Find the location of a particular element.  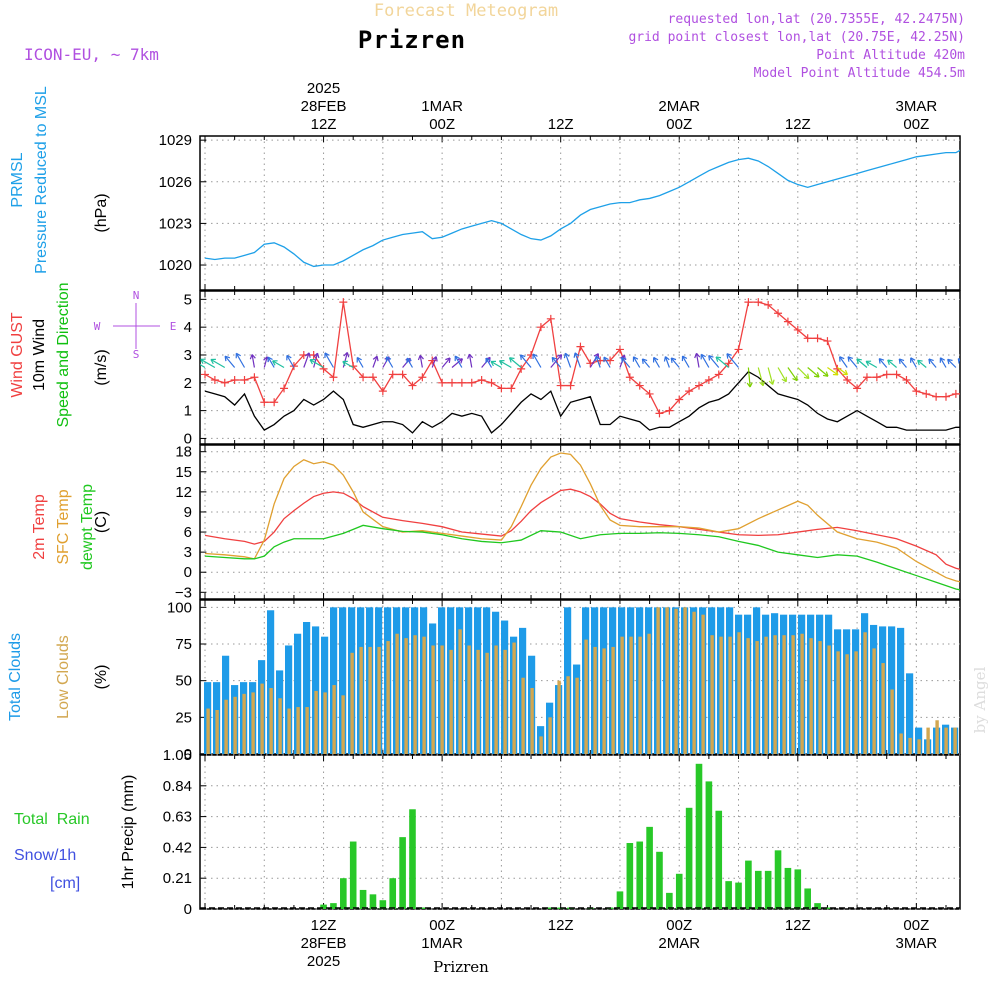

time-label-top: 2MAR is located at coordinates (679, 106).